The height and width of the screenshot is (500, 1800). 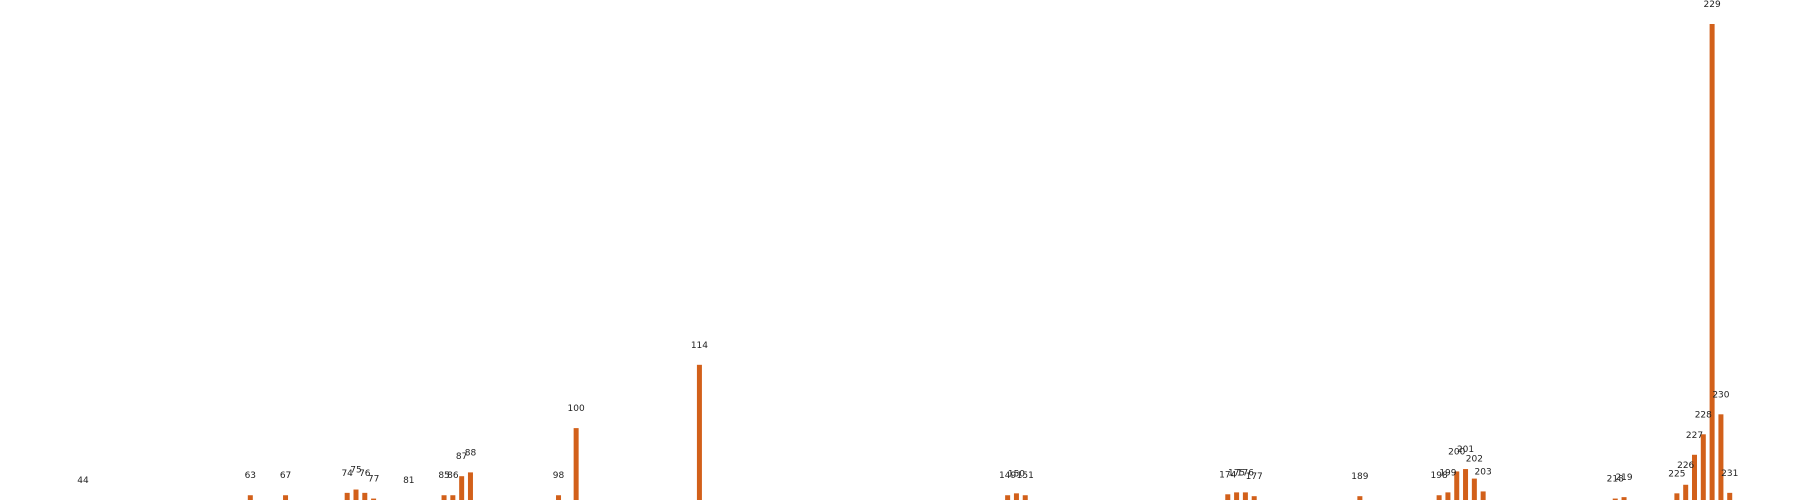 What do you see at coordinates (355, 471) in the screenshot?
I see `bar-label-75: 75` at bounding box center [355, 471].